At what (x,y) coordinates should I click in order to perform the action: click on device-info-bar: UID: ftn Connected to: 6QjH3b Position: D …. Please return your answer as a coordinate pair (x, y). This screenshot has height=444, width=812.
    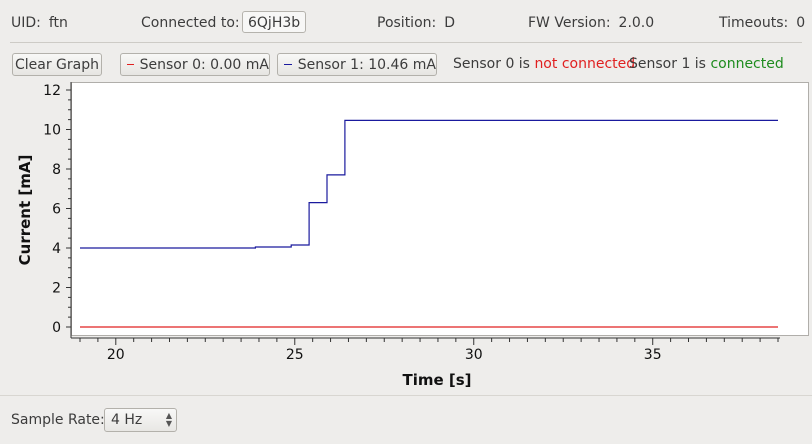
    Looking at the image, I should click on (406, 23).